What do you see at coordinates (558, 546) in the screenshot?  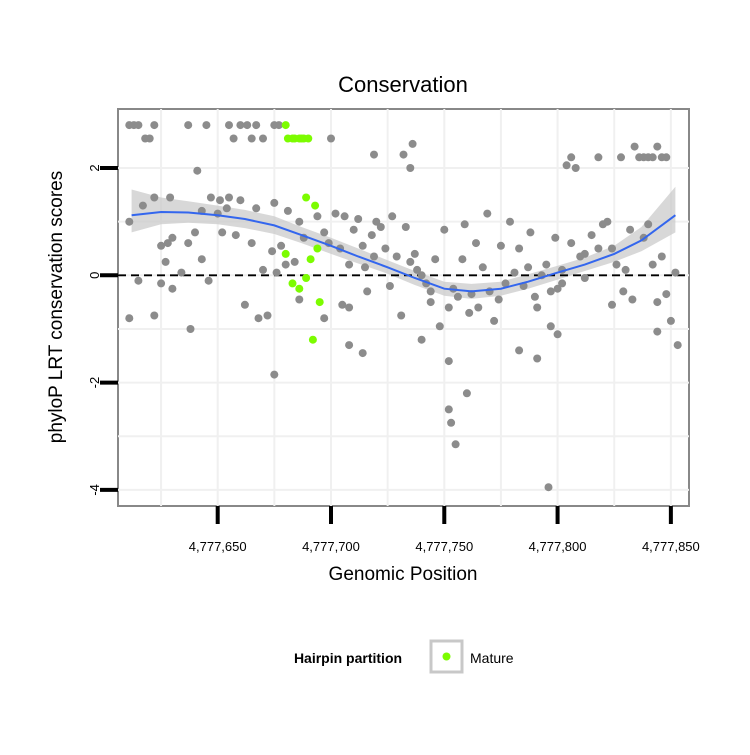 I see `x-tick-label: 4,777,800` at bounding box center [558, 546].